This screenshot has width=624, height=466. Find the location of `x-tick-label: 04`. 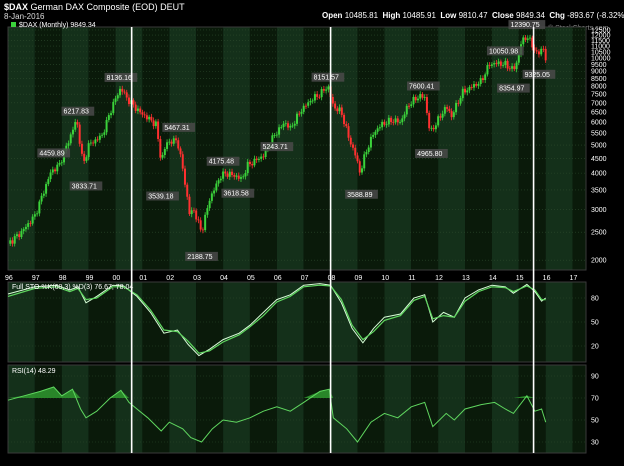

x-tick-label: 04 is located at coordinates (224, 278).